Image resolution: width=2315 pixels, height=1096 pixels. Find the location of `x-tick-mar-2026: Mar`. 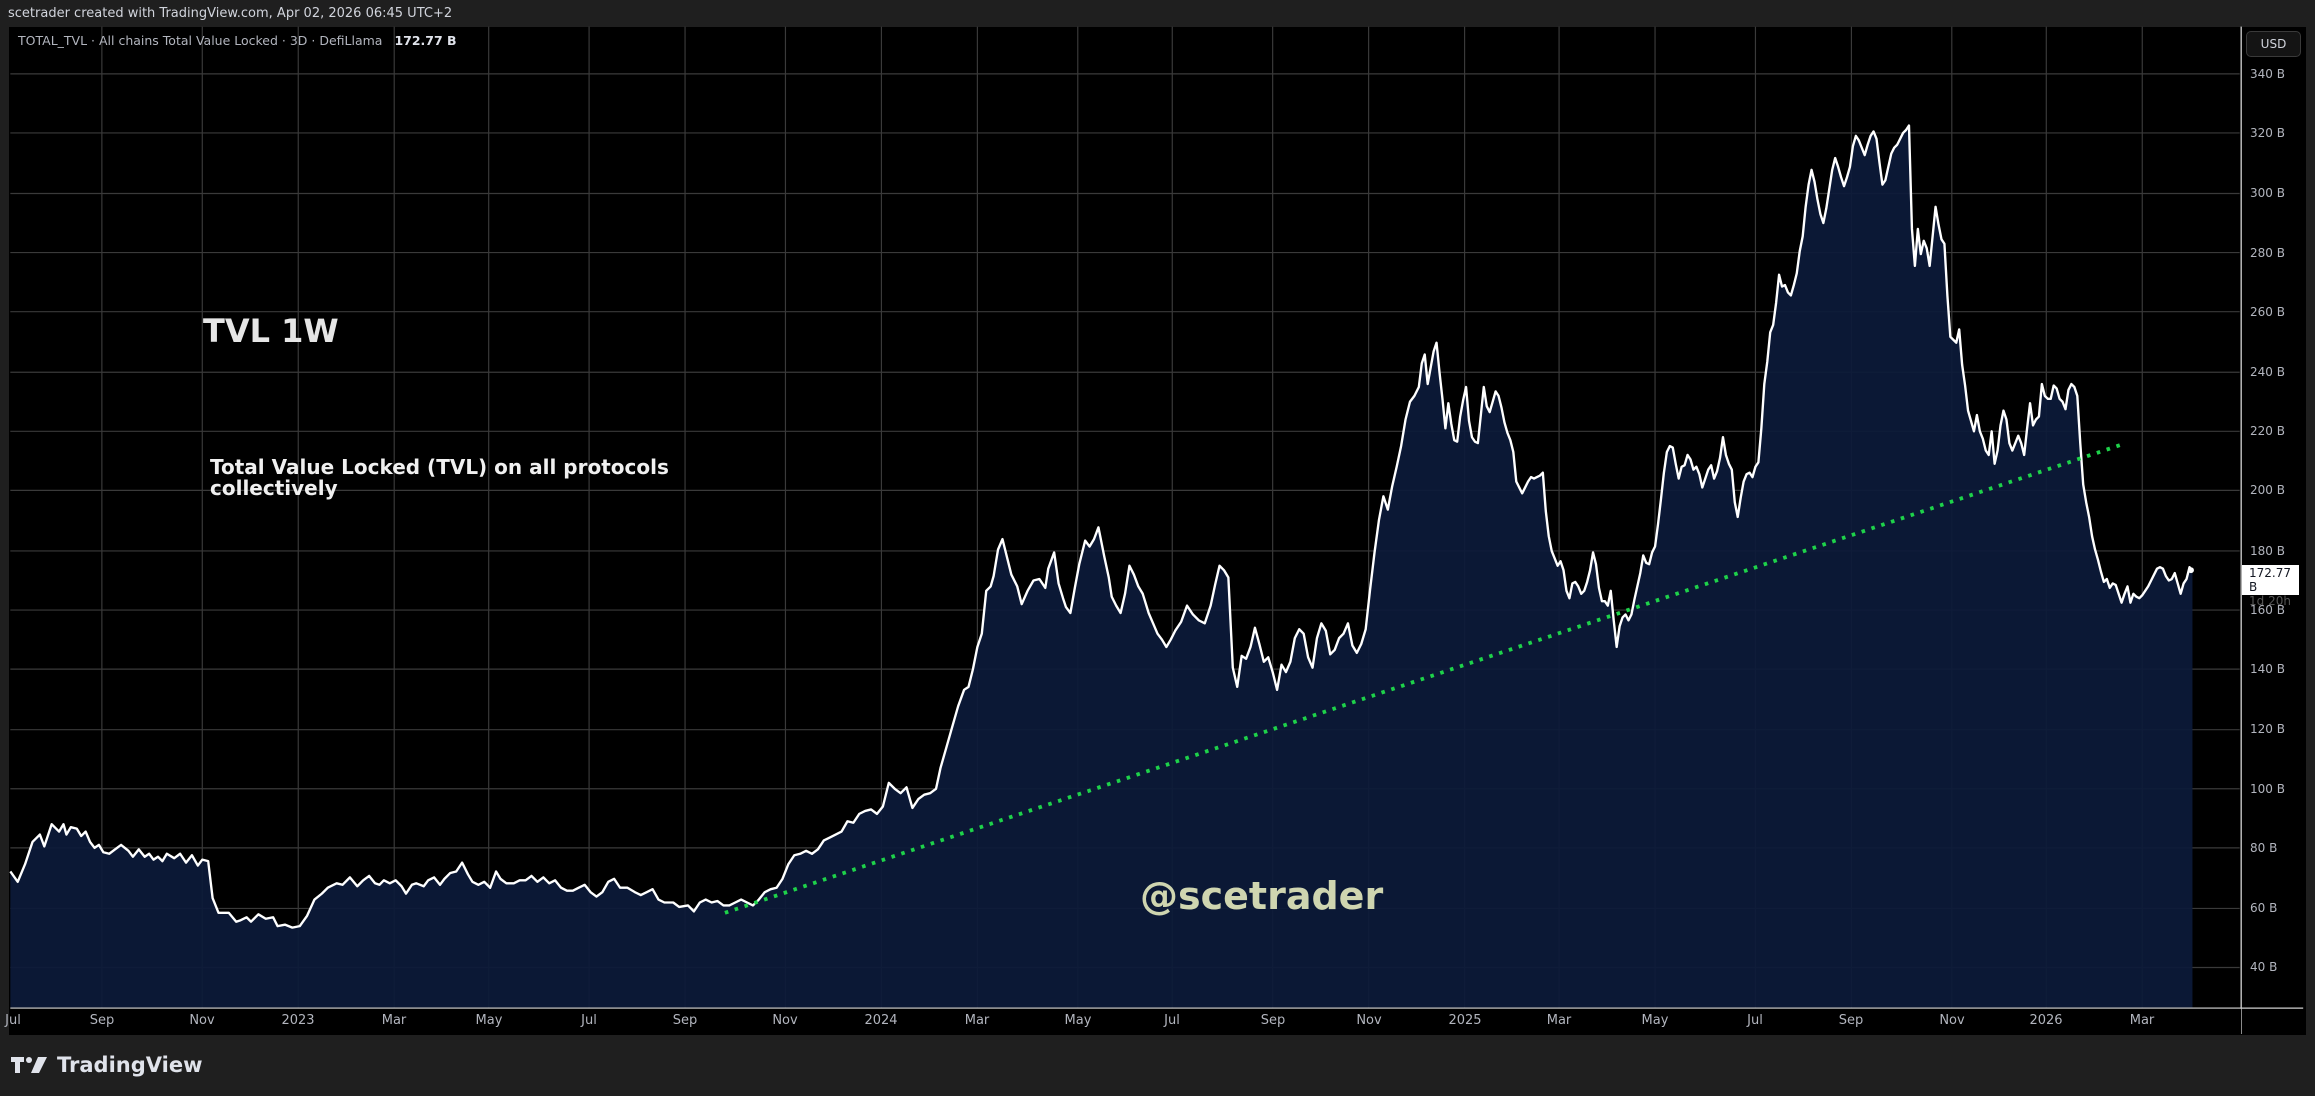

x-tick-mar-2026: Mar is located at coordinates (2142, 1020).